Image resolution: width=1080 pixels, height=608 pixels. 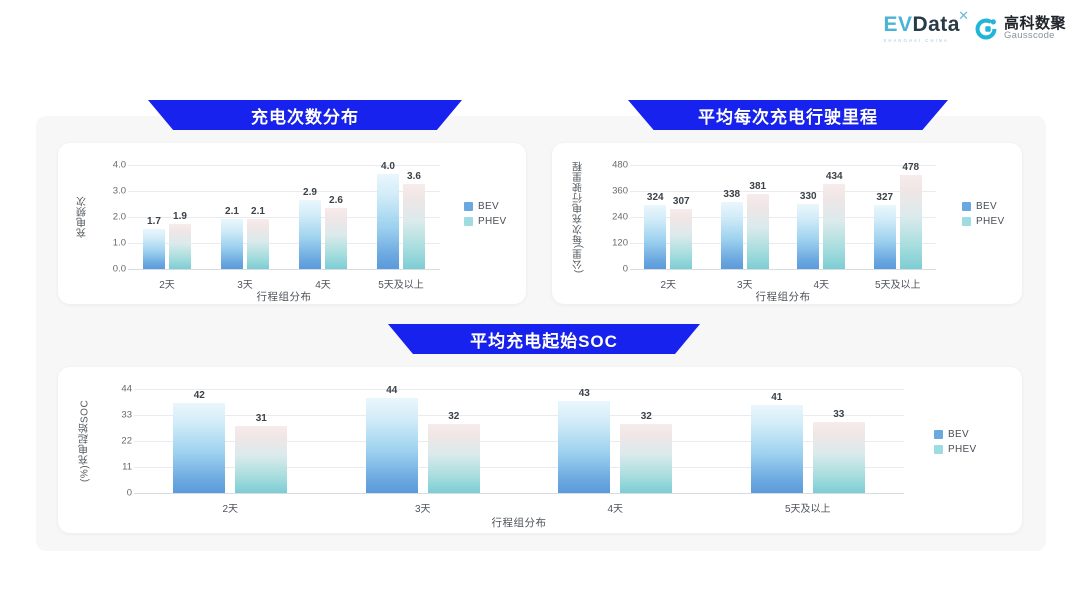 What do you see at coordinates (261, 419) in the screenshot?
I see `bar-value-label: 31` at bounding box center [261, 419].